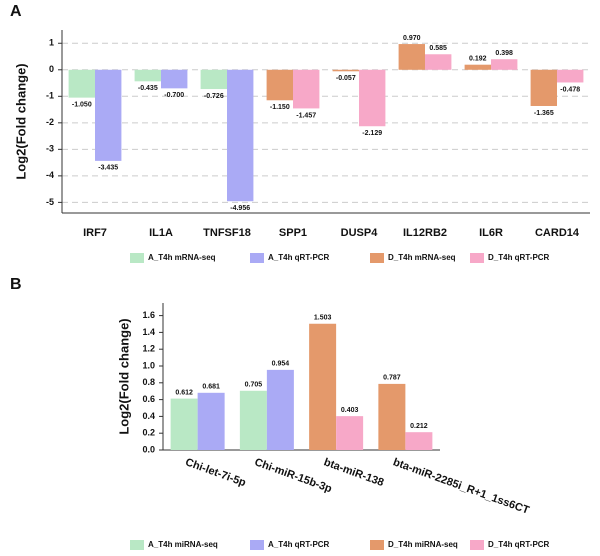  I want to click on x-tick-label: bta-miR-2285i_R+1_1ss6CT, so click(461, 486).